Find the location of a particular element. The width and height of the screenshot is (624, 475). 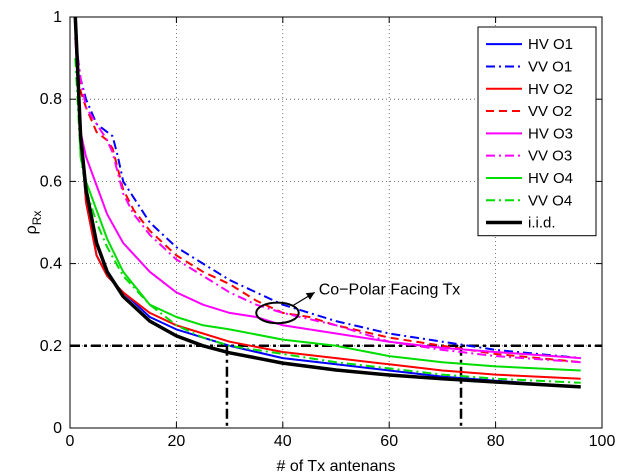

y-axis-label-main: ρ is located at coordinates (31, 229).